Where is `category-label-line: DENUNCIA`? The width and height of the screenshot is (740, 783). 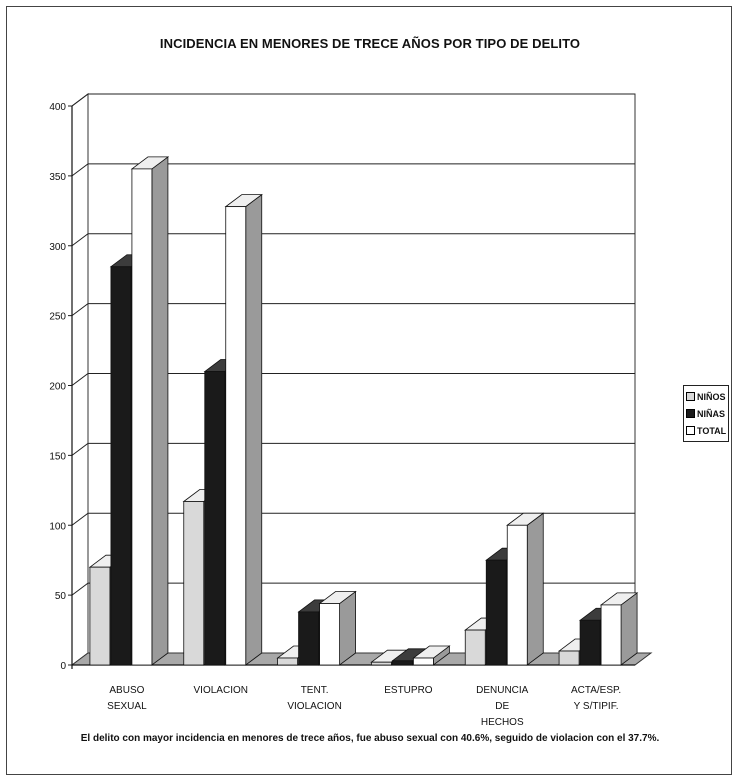 category-label-line: DENUNCIA is located at coordinates (502, 690).